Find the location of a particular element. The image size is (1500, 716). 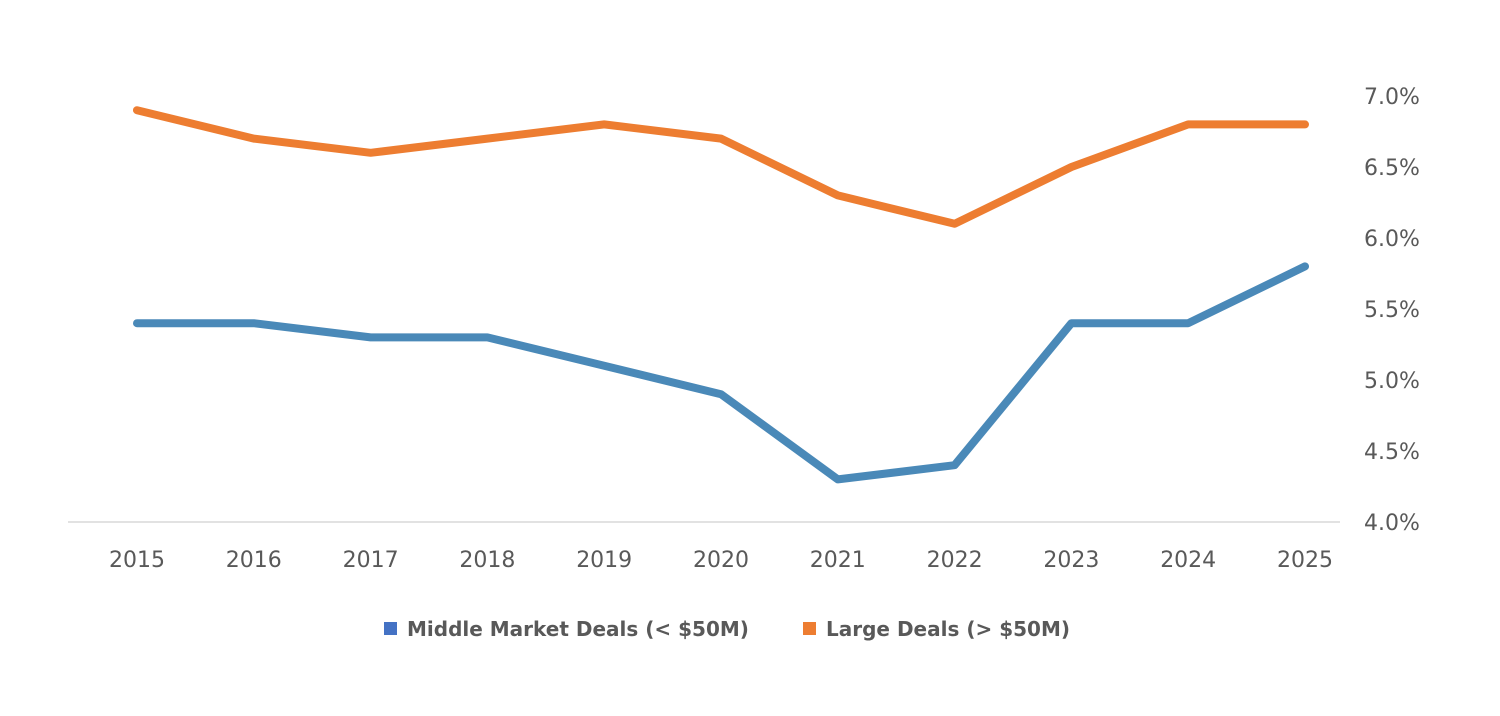

x-tick-label: 2016 is located at coordinates (254, 560).